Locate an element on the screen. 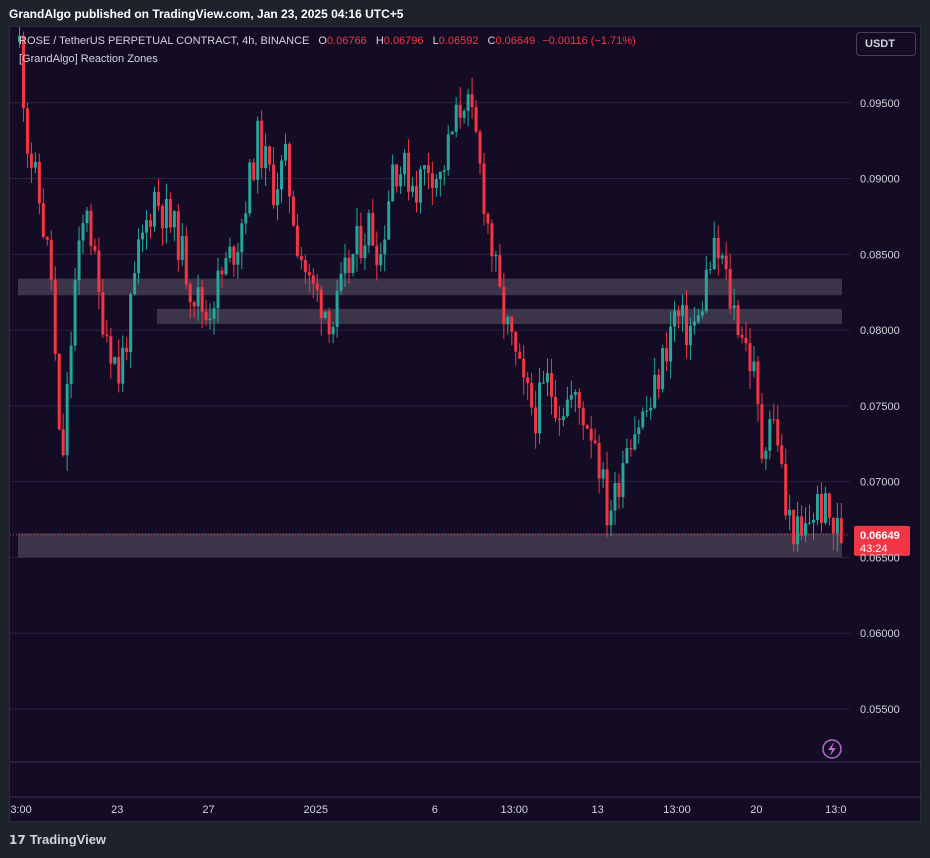  brand-name: TradingView is located at coordinates (68, 839).